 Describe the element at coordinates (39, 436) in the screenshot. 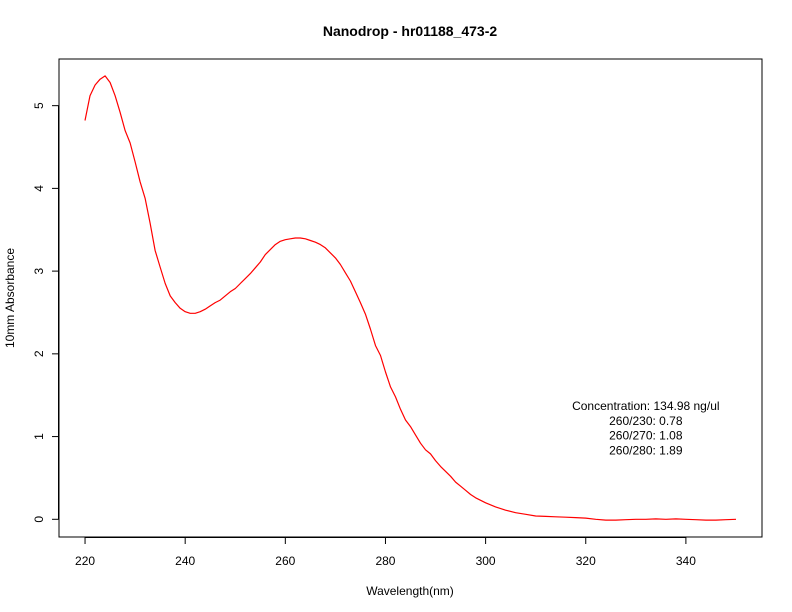

I see `y-tick-label: 1` at that location.